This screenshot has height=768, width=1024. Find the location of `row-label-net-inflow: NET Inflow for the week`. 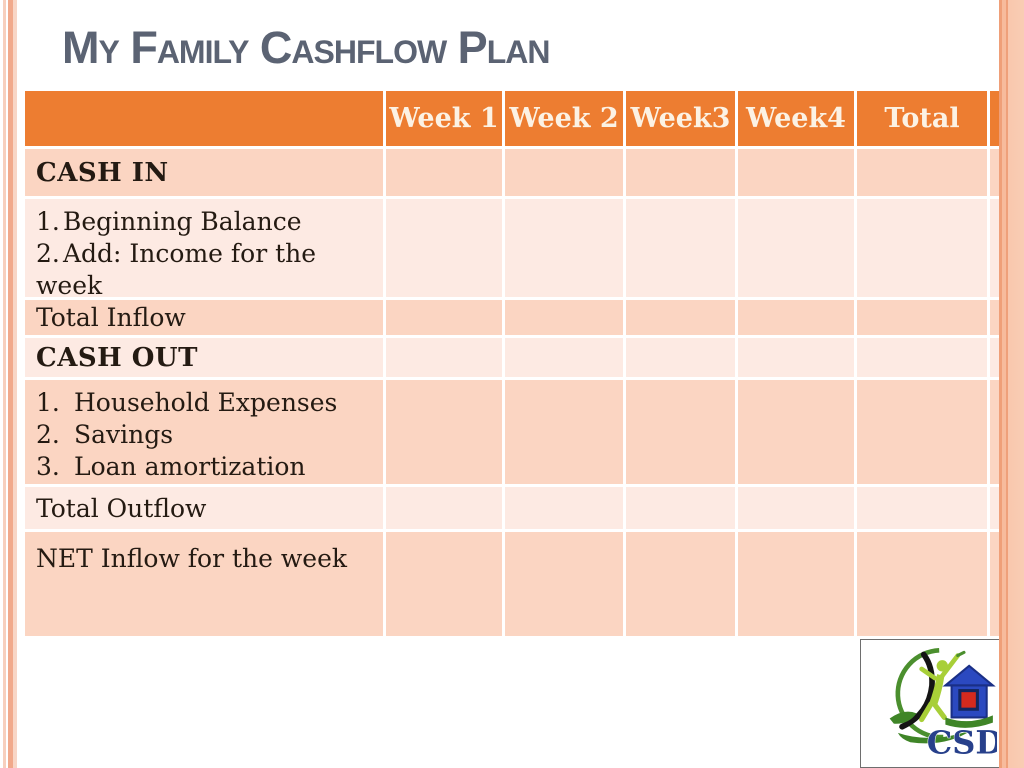

row-label-net-inflow: NET Inflow for the week is located at coordinates (204, 584).